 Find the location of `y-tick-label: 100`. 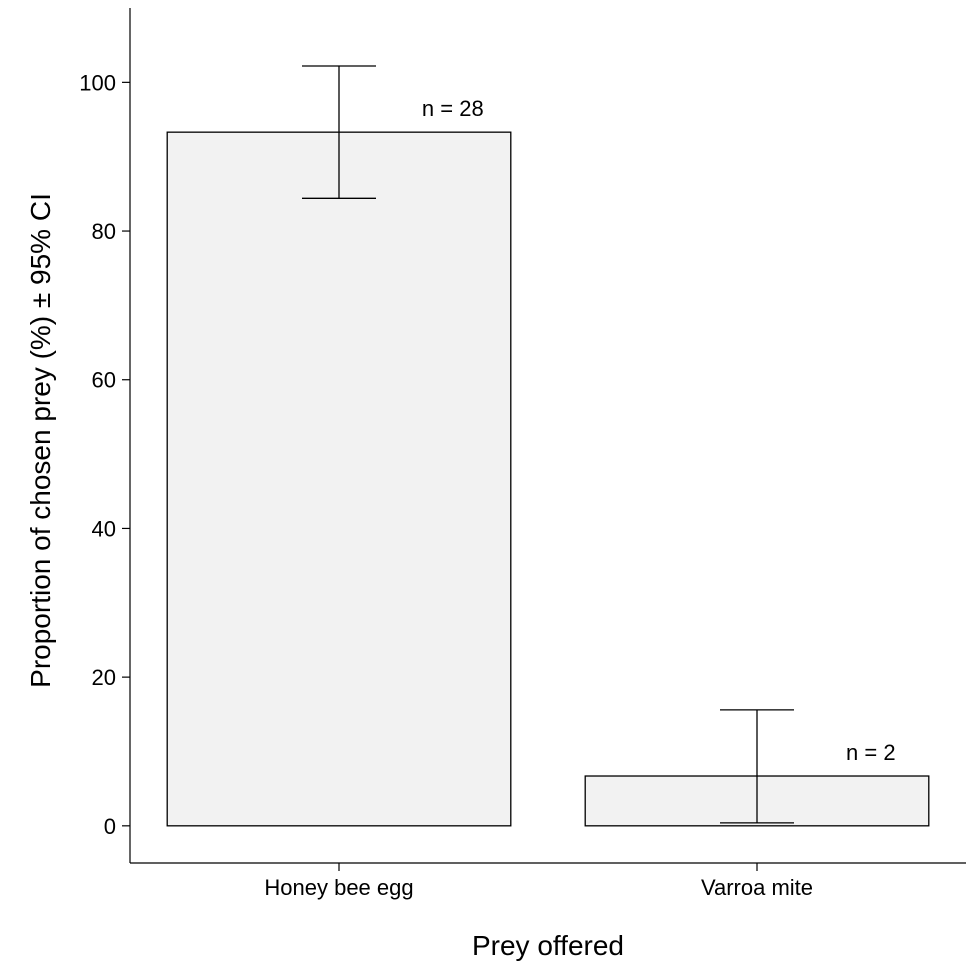

y-tick-label: 100 is located at coordinates (97, 82).